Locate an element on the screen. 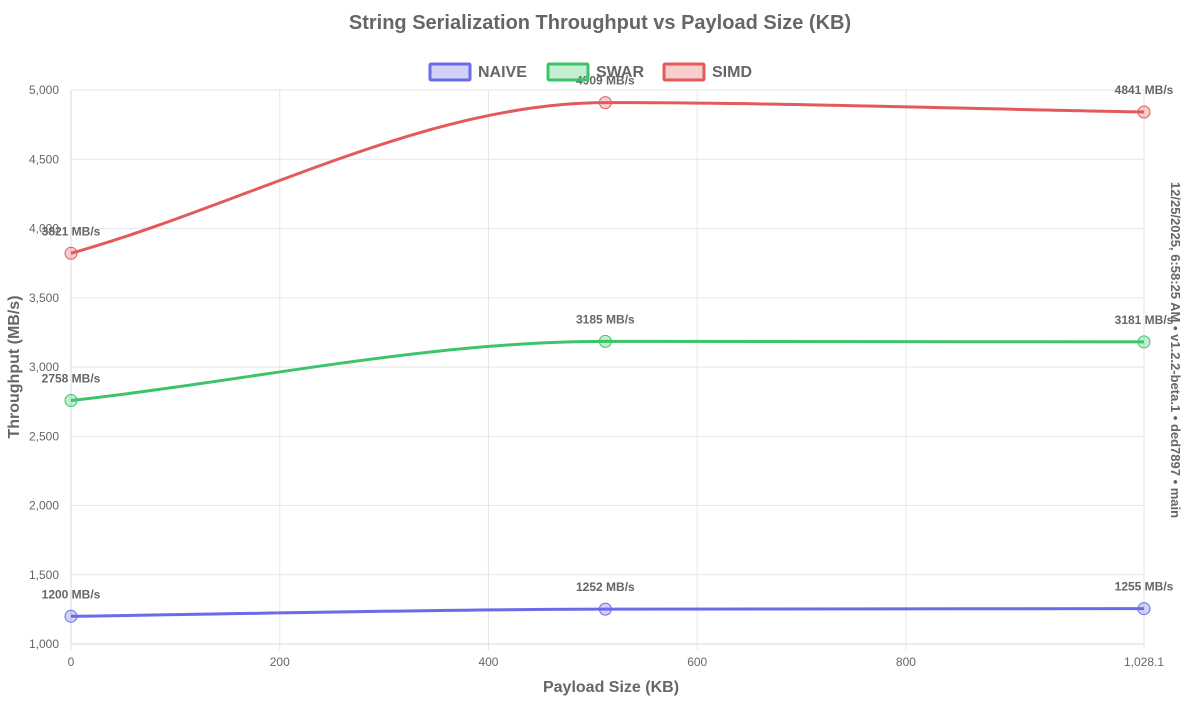  y-tick-label: 1,500 is located at coordinates (44, 575).